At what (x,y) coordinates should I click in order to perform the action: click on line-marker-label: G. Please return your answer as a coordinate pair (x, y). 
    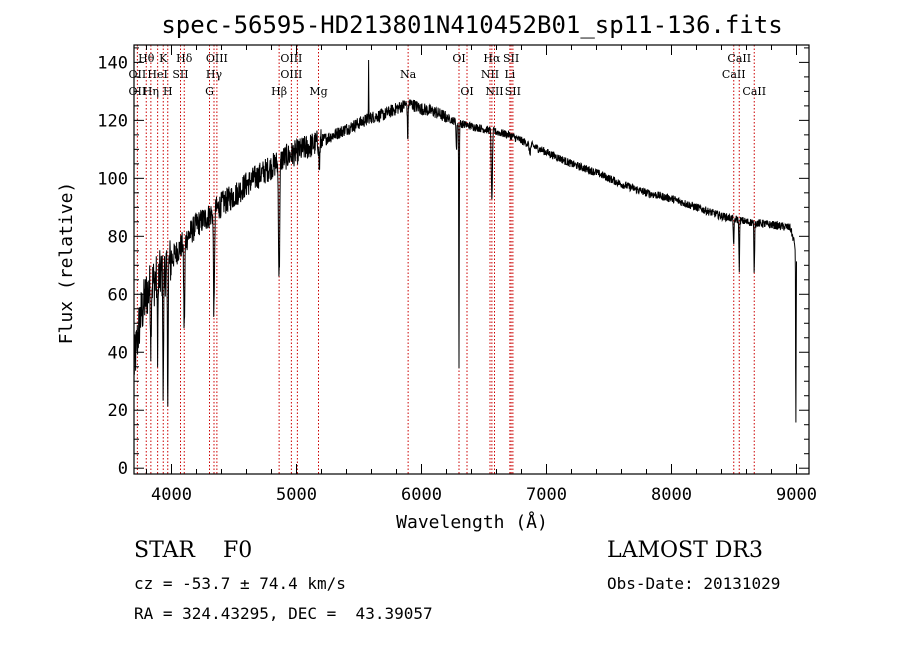
    Looking at the image, I should click on (209, 91).